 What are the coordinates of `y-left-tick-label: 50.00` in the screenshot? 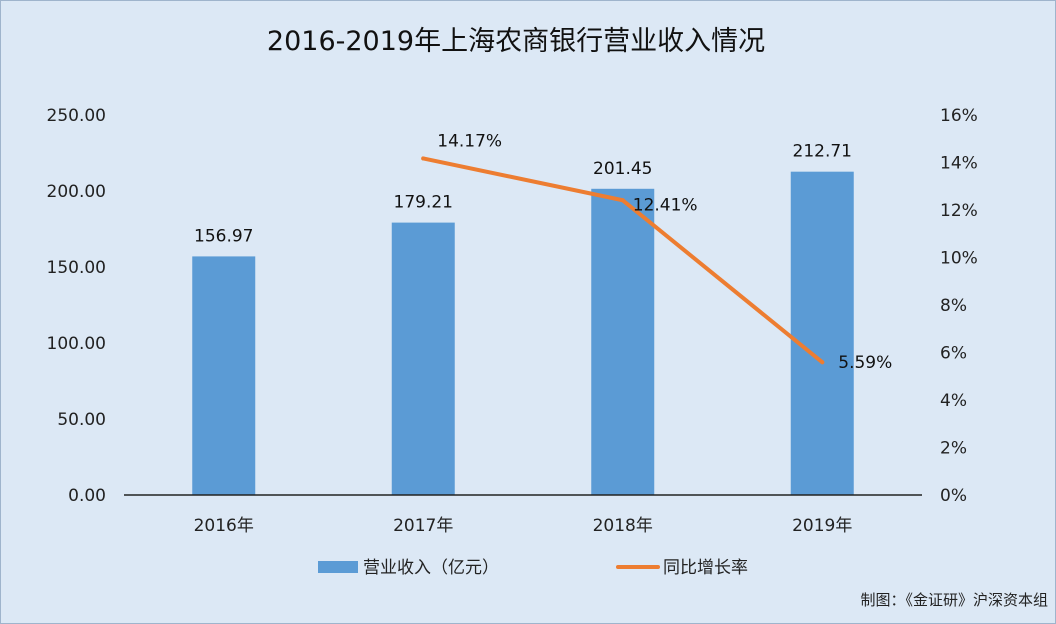 It's located at (81, 420).